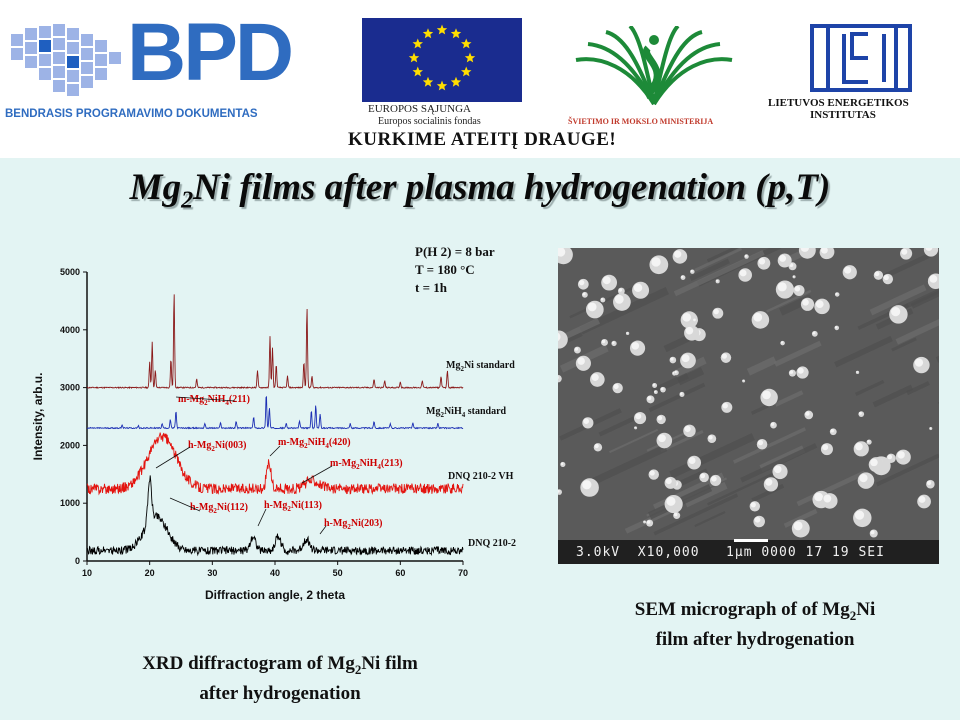 The width and height of the screenshot is (960, 720). Describe the element at coordinates (861, 58) in the screenshot. I see `lei-emblem-icon` at that location.